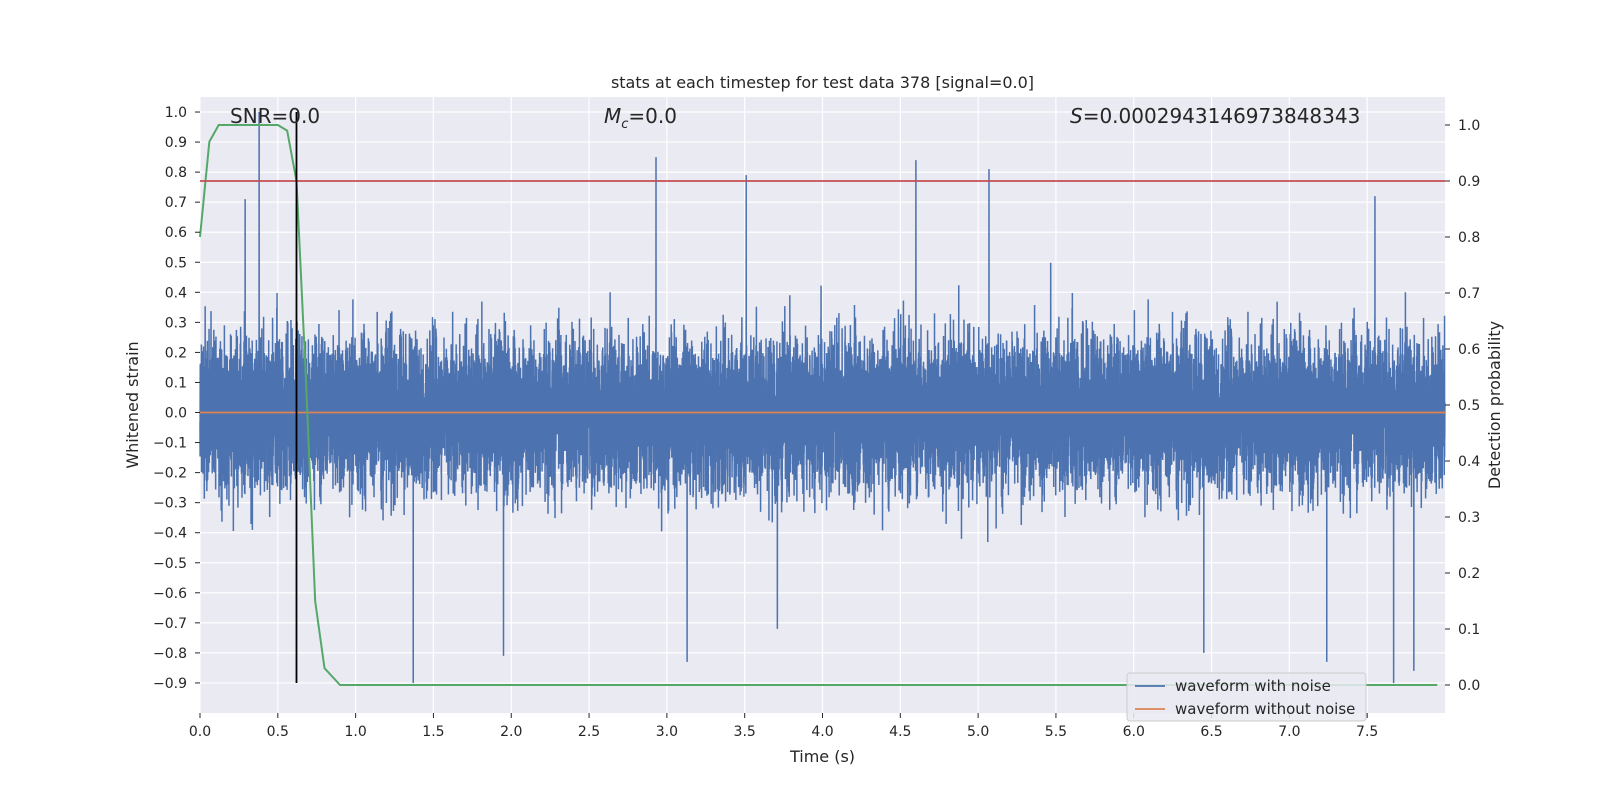 The image size is (1600, 800). I want to click on x-tick-label: 2.5, so click(589, 732).